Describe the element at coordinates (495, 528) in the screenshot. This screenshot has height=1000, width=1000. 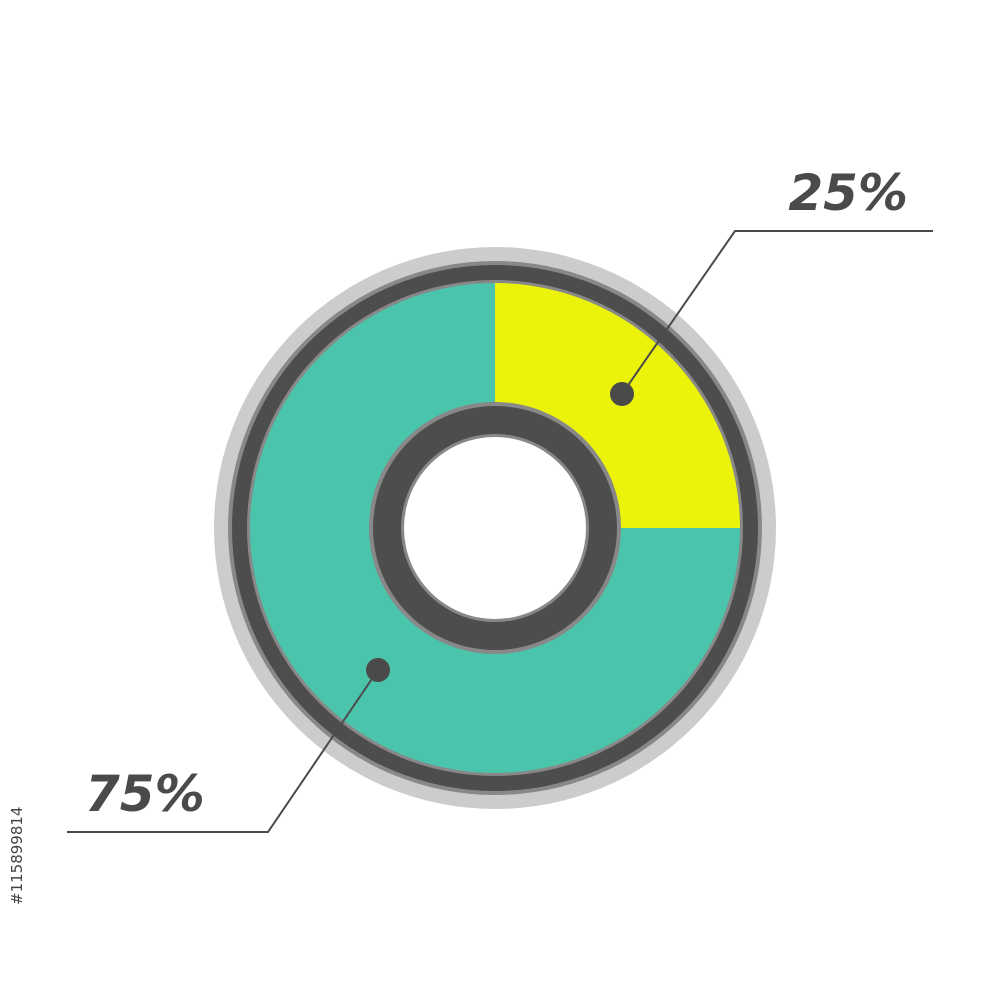
I see `hole` at that location.